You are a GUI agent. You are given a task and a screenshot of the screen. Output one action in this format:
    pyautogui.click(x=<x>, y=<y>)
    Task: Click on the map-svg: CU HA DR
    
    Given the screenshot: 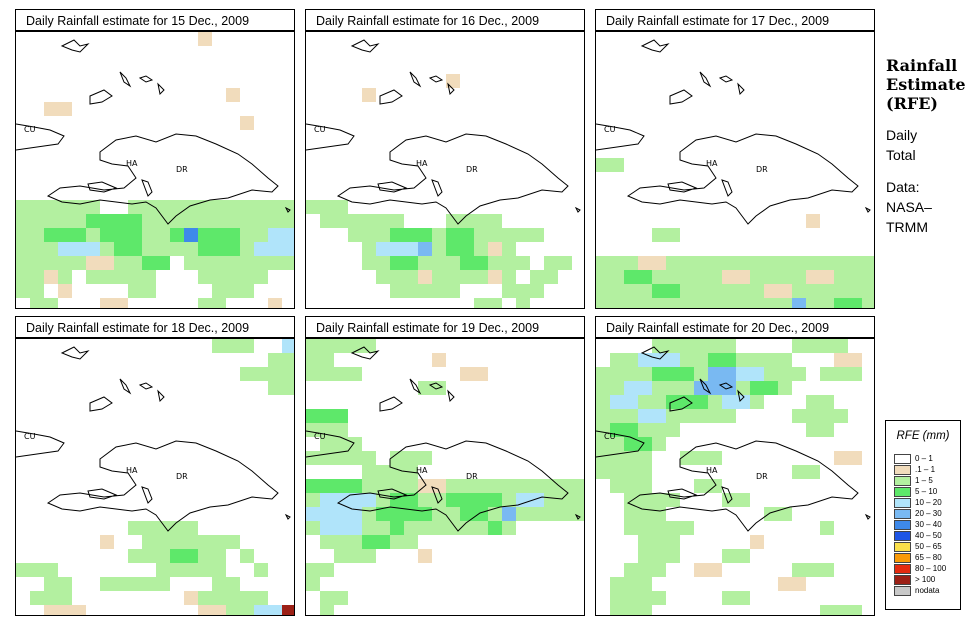 What is the action you would take?
    pyautogui.click(x=155, y=477)
    